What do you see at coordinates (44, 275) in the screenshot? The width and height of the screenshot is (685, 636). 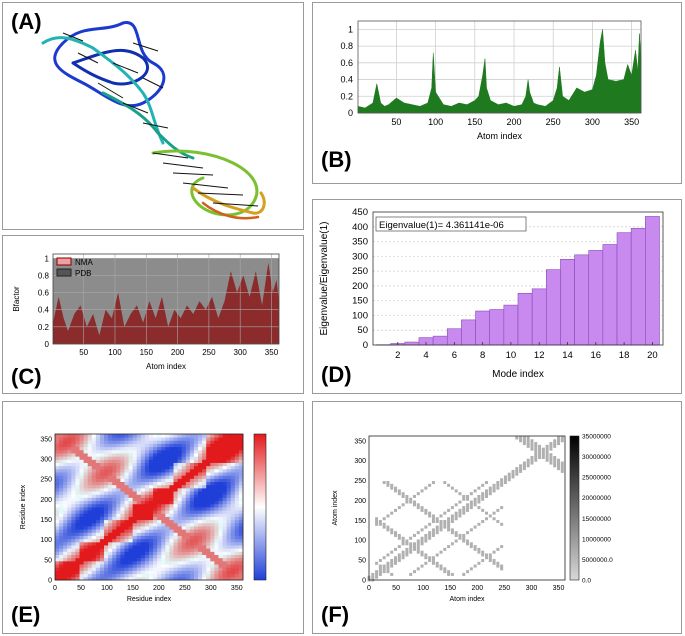 I see `y-tick-label: 0.8` at bounding box center [44, 275].